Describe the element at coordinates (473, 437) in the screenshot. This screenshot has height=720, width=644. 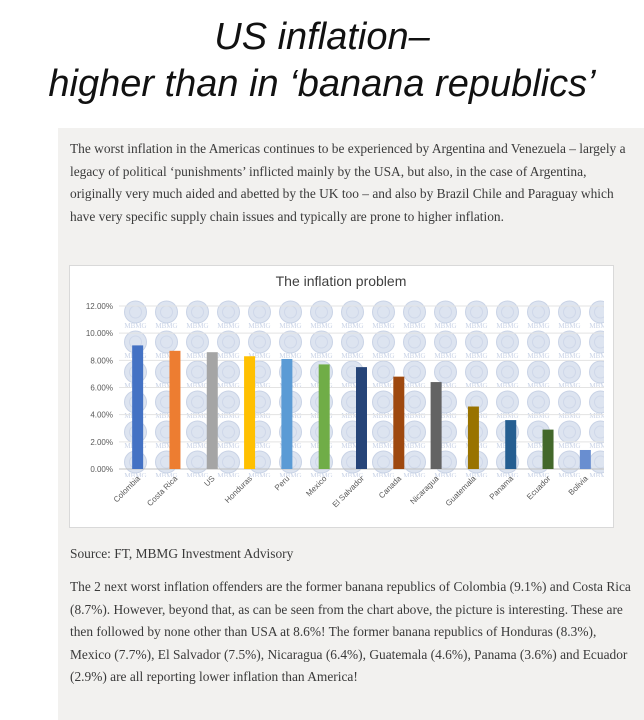
I see `bar-guatemala` at that location.